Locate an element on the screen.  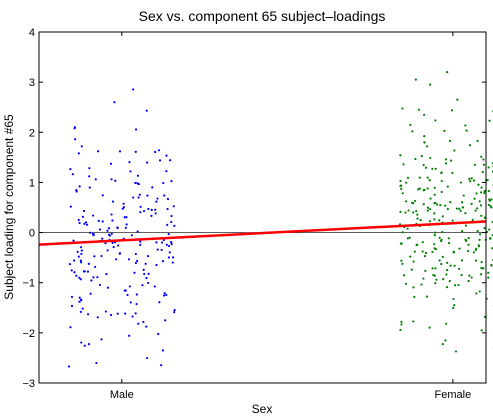
y-tick-label: −1 is located at coordinates (28, 284).